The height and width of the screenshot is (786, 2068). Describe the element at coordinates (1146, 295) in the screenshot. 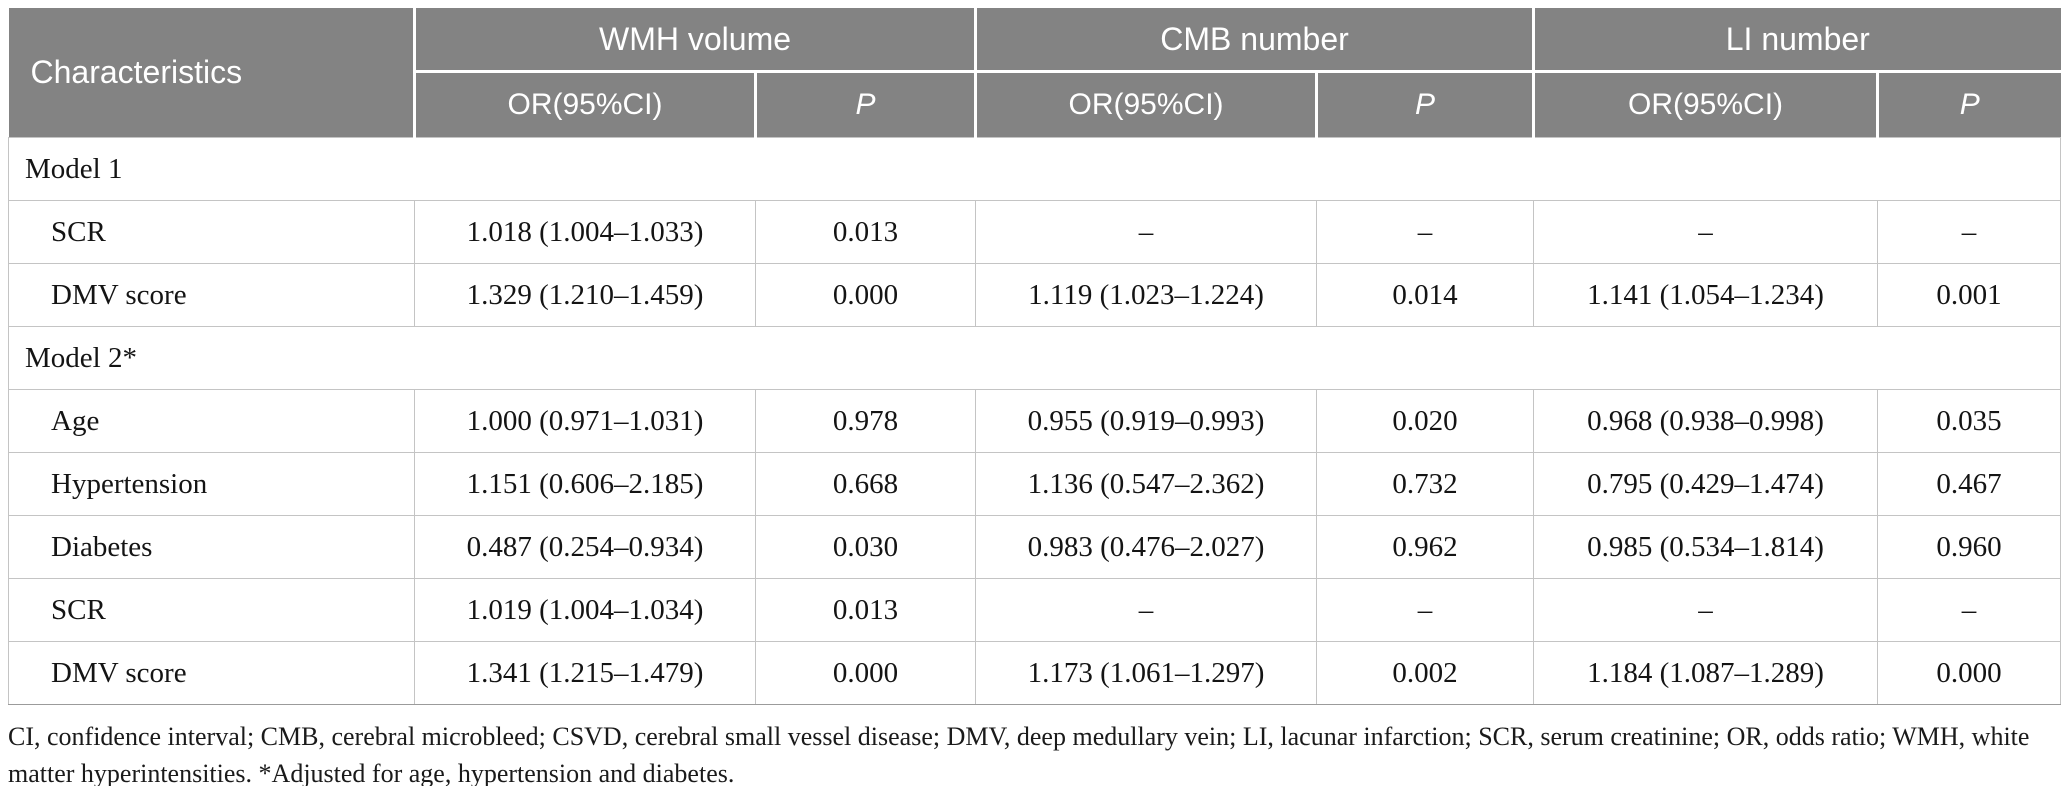

I see `cmb-or-ci-cell: 1.119 (1.023–1.224)` at that location.